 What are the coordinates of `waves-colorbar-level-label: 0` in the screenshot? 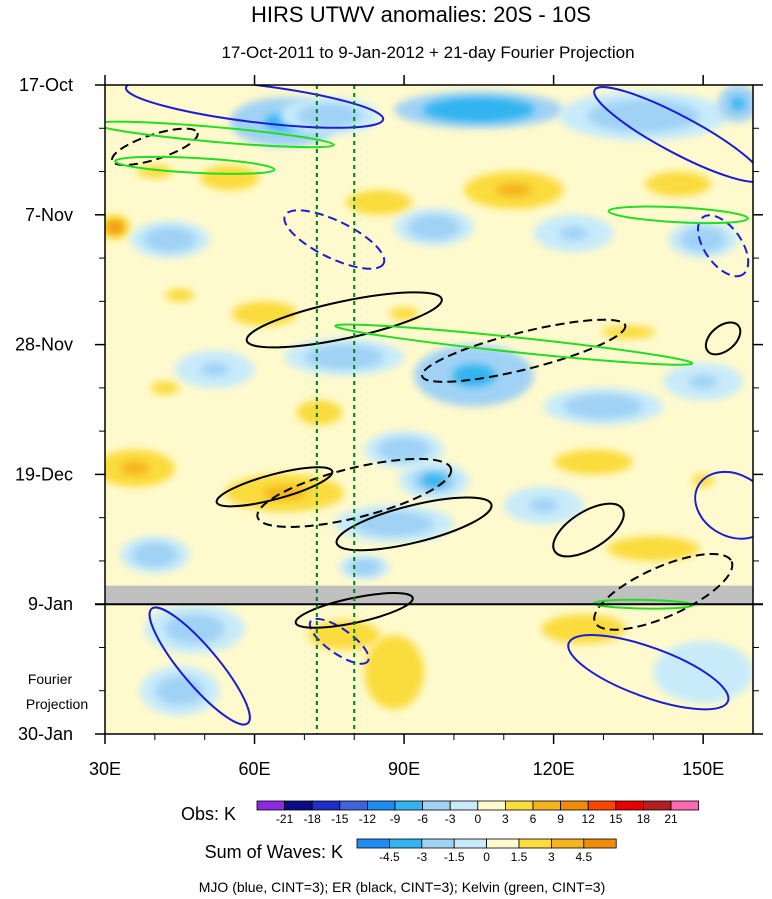 It's located at (486, 857).